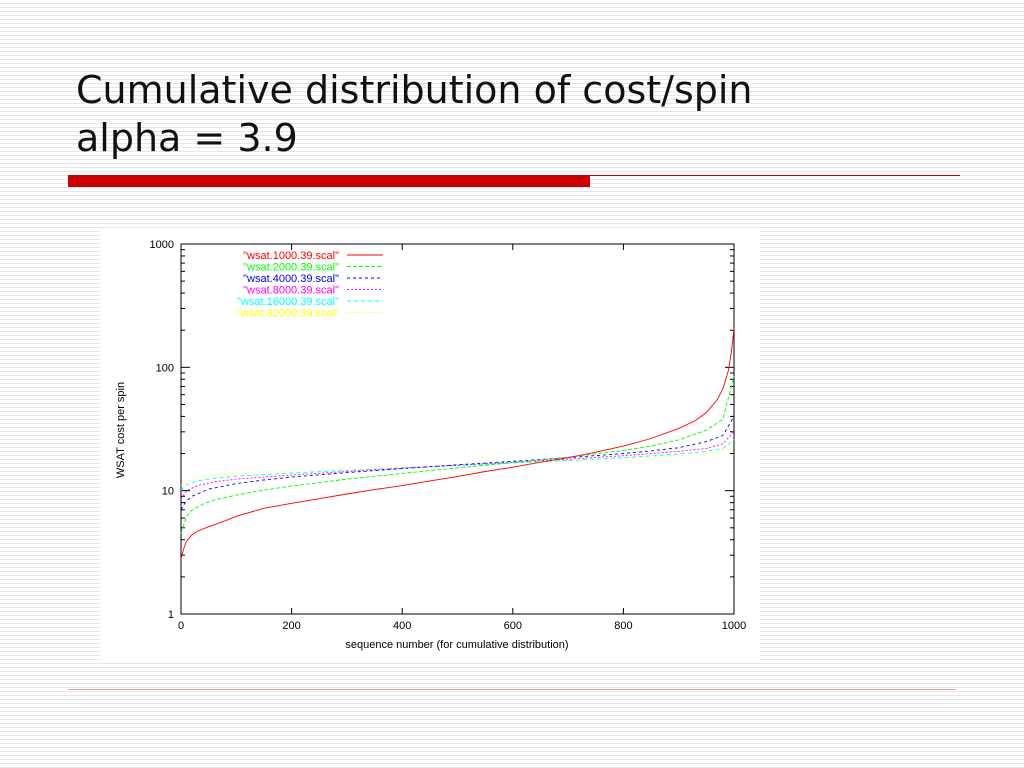 Image resolution: width=1024 pixels, height=768 pixels. Describe the element at coordinates (291, 626) in the screenshot. I see `x-tick-label: 200` at that location.